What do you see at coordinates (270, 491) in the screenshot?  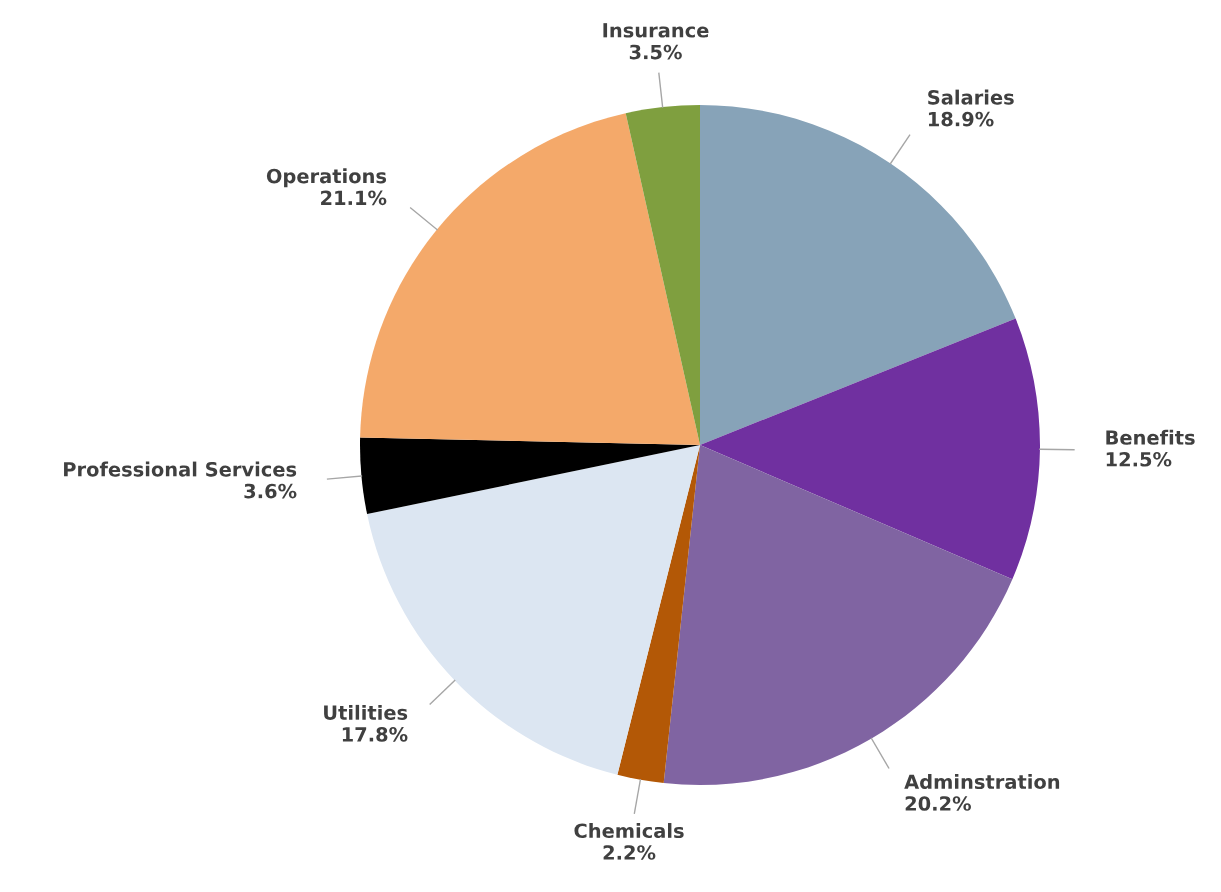 I see `data-label: 3.6%` at bounding box center [270, 491].